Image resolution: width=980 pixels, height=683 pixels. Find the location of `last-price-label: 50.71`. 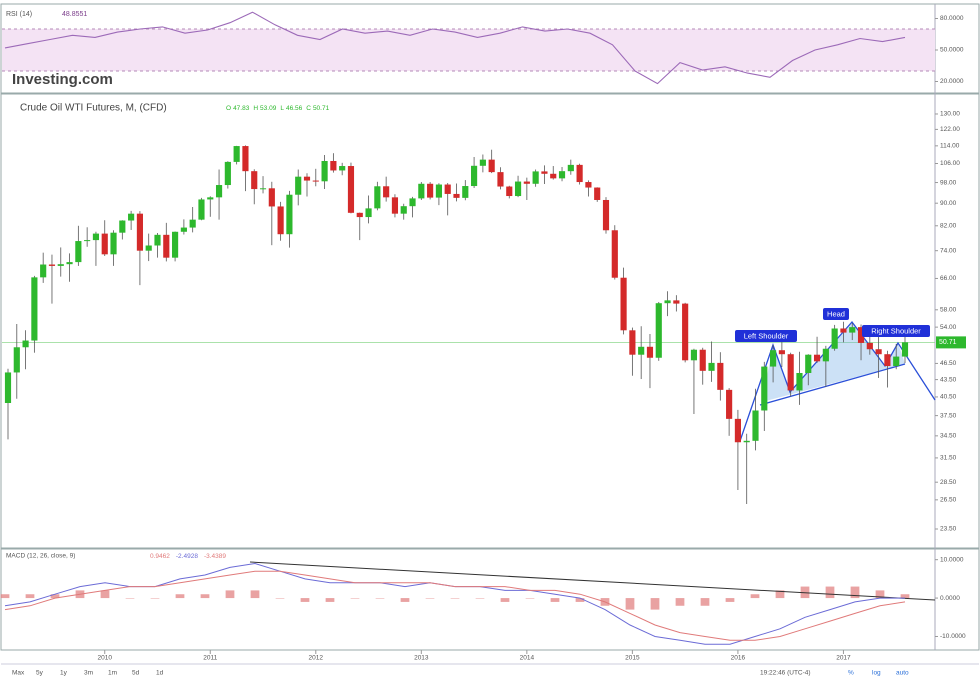

last-price-label: 50.71 is located at coordinates (948, 342).